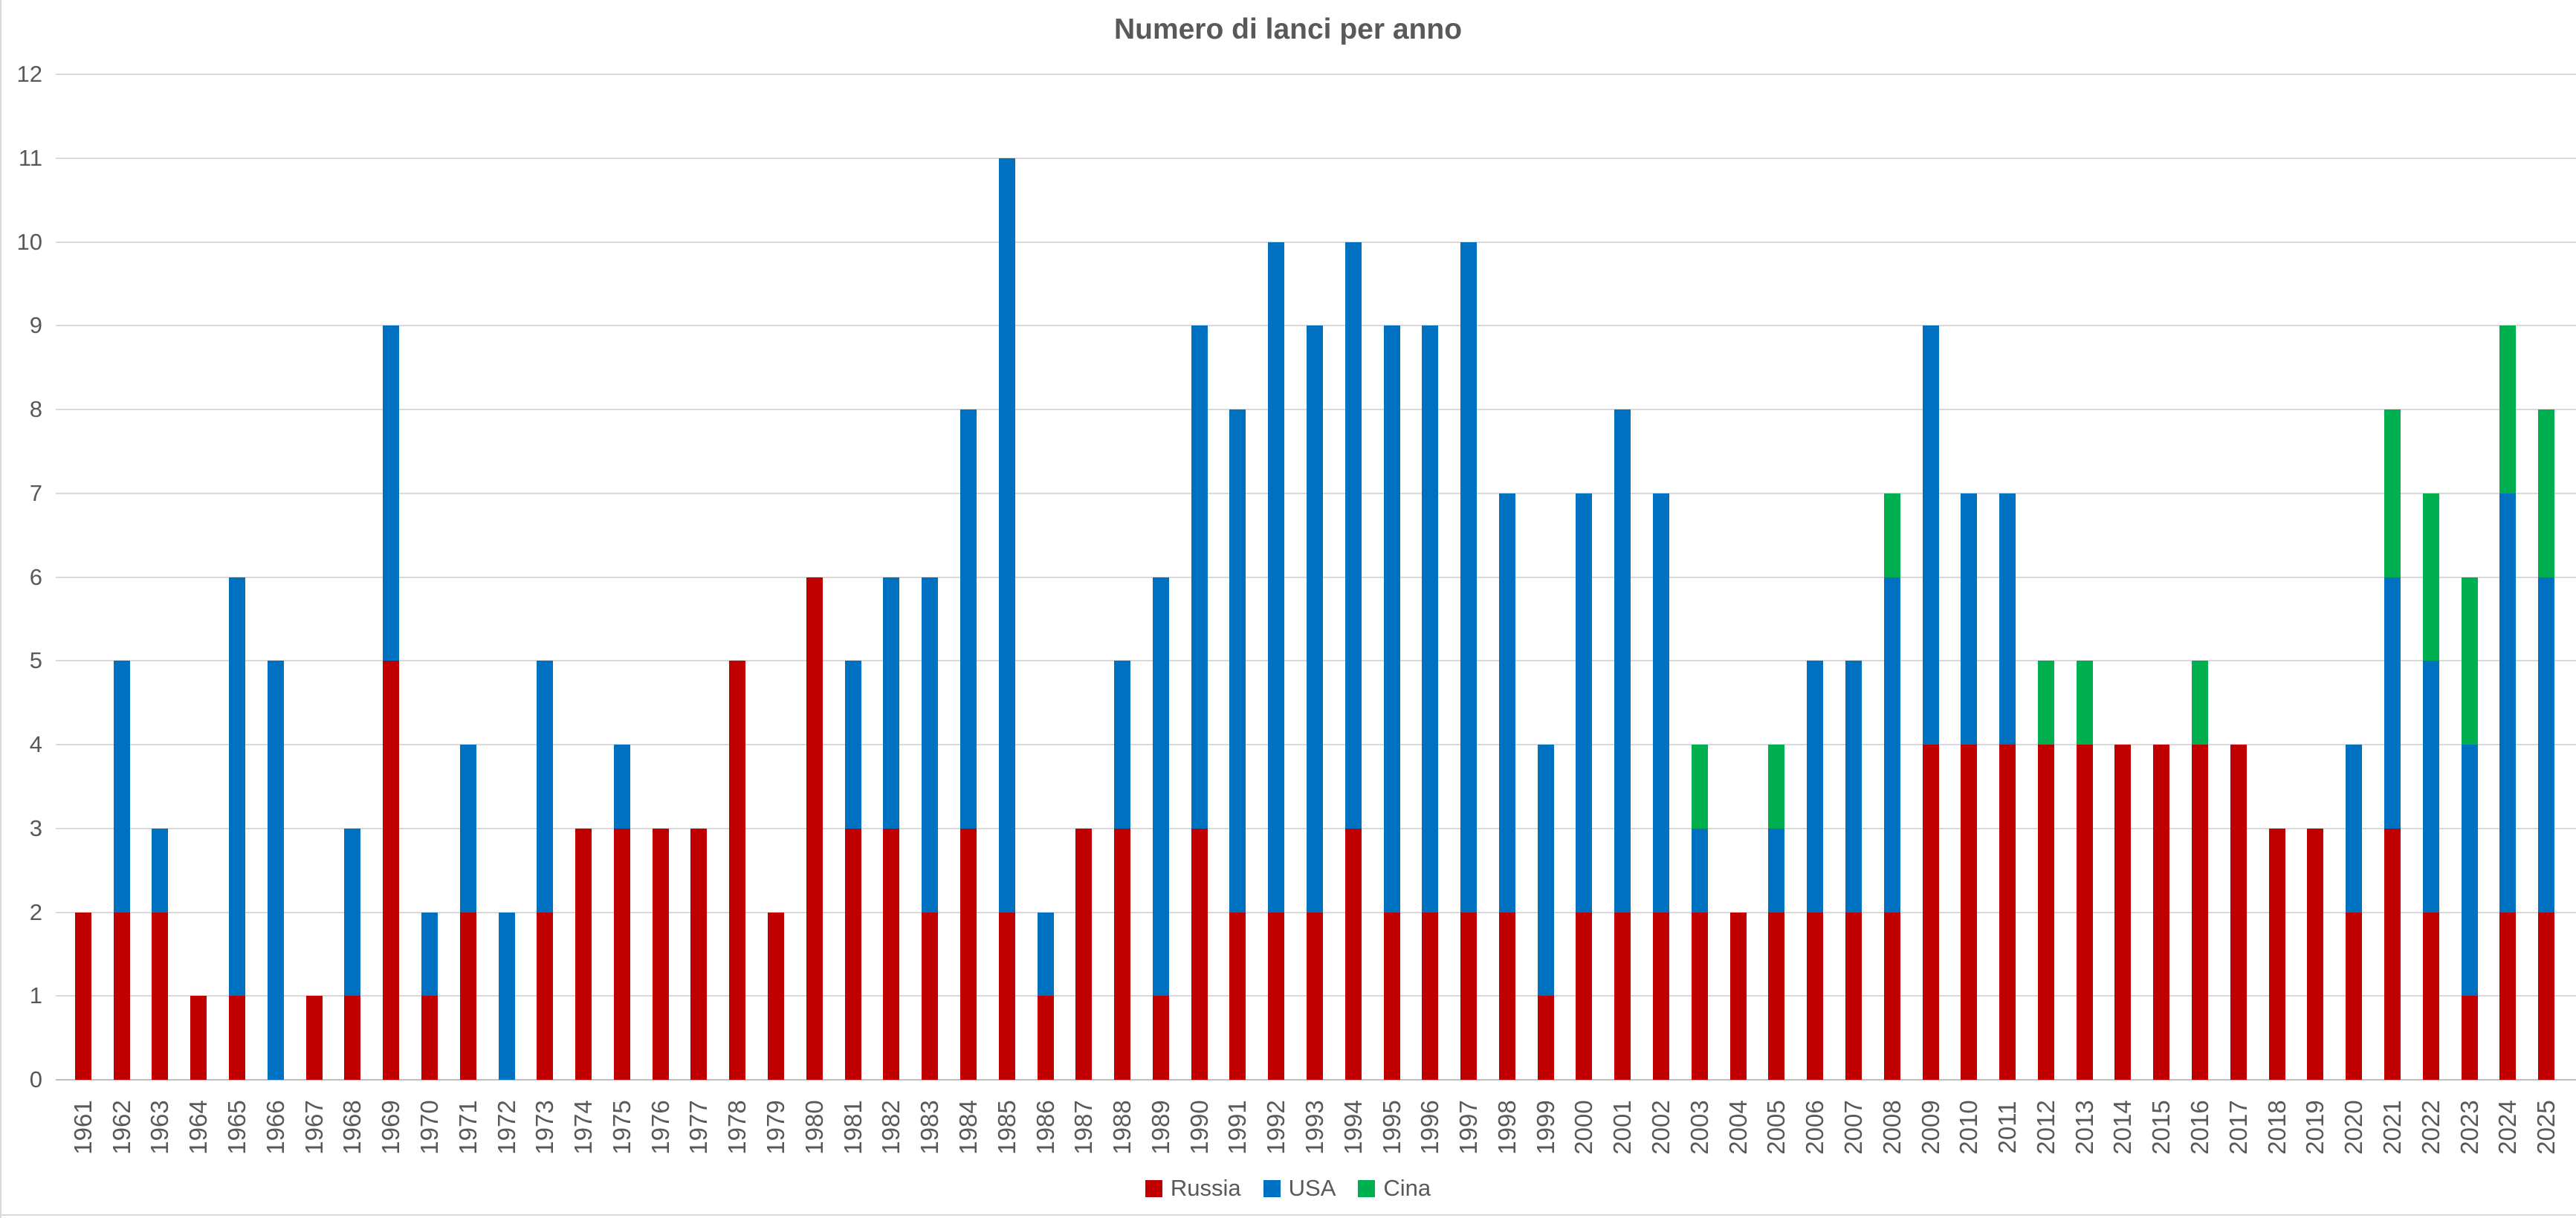 The height and width of the screenshot is (1218, 2576). What do you see at coordinates (35, 995) in the screenshot?
I see `y-axis-tick-1: 1` at bounding box center [35, 995].